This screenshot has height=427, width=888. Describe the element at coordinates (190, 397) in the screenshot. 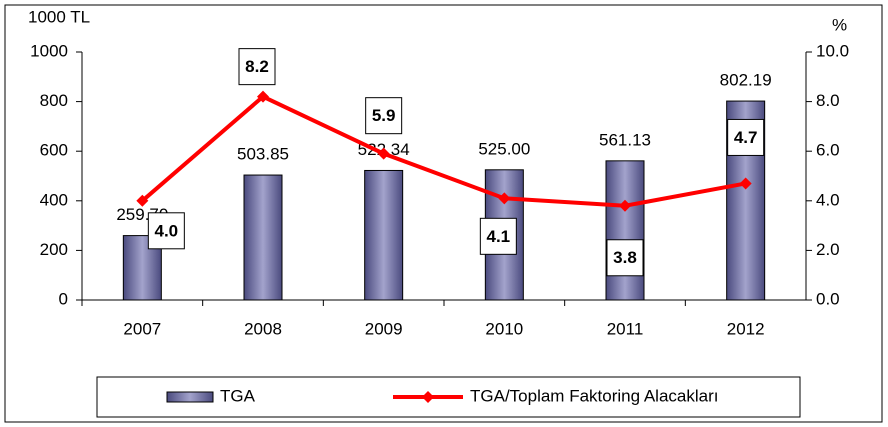

I see `legend-swatch-bar` at that location.